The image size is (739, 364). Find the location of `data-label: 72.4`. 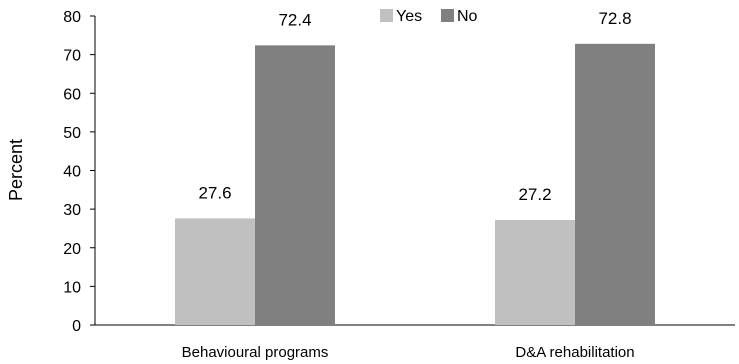

data-label: 72.4 is located at coordinates (294, 19).